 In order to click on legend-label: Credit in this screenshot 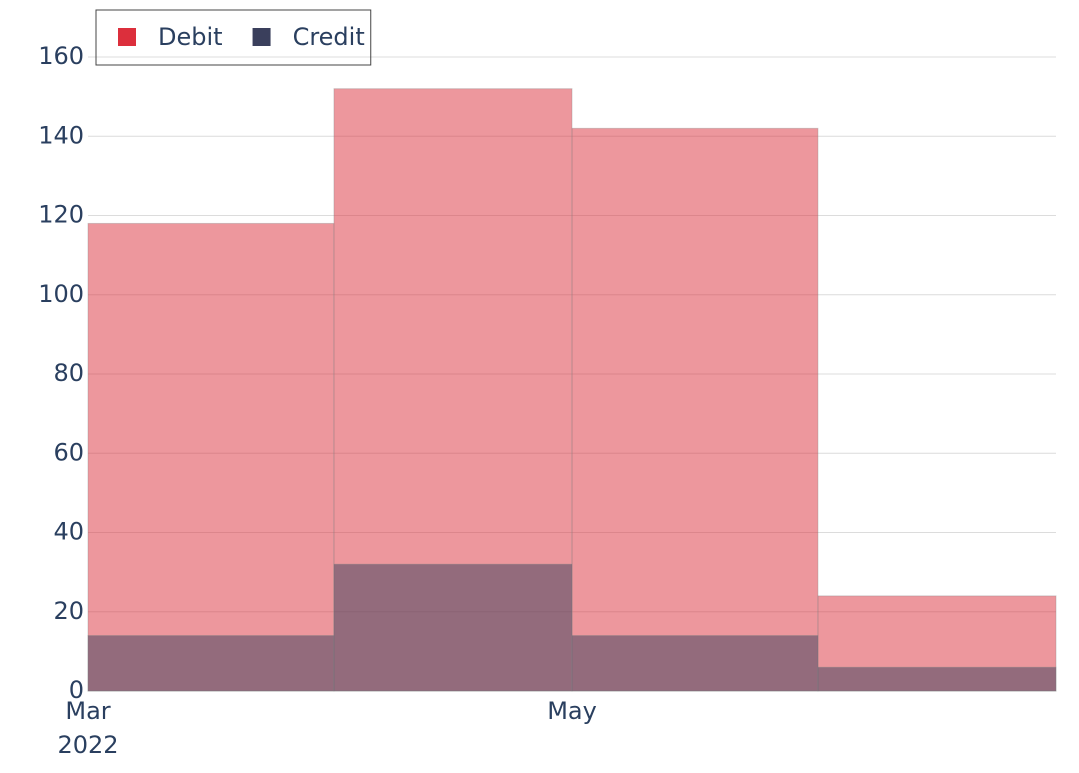, I will do `click(329, 37)`.